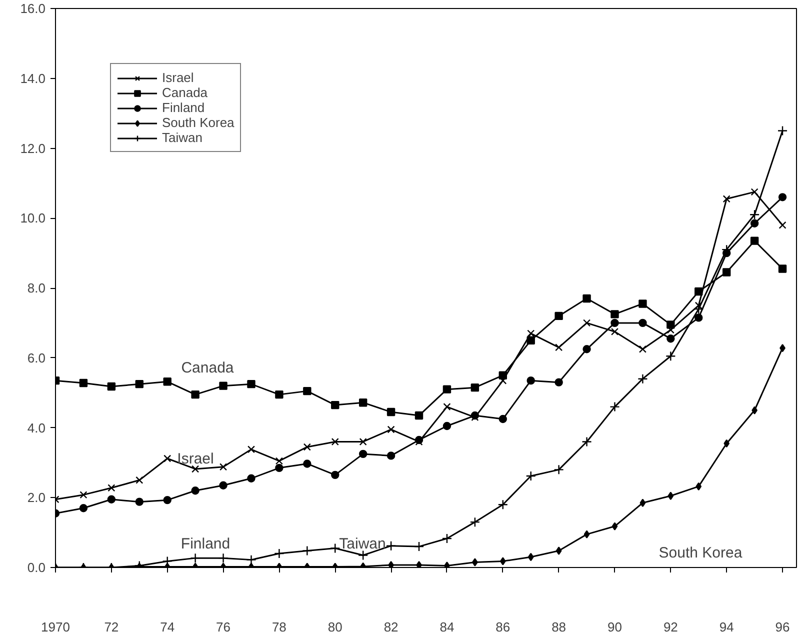 Image resolution: width=804 pixels, height=643 pixels. What do you see at coordinates (223, 627) in the screenshot?
I see `x-tick-label: 76` at bounding box center [223, 627].